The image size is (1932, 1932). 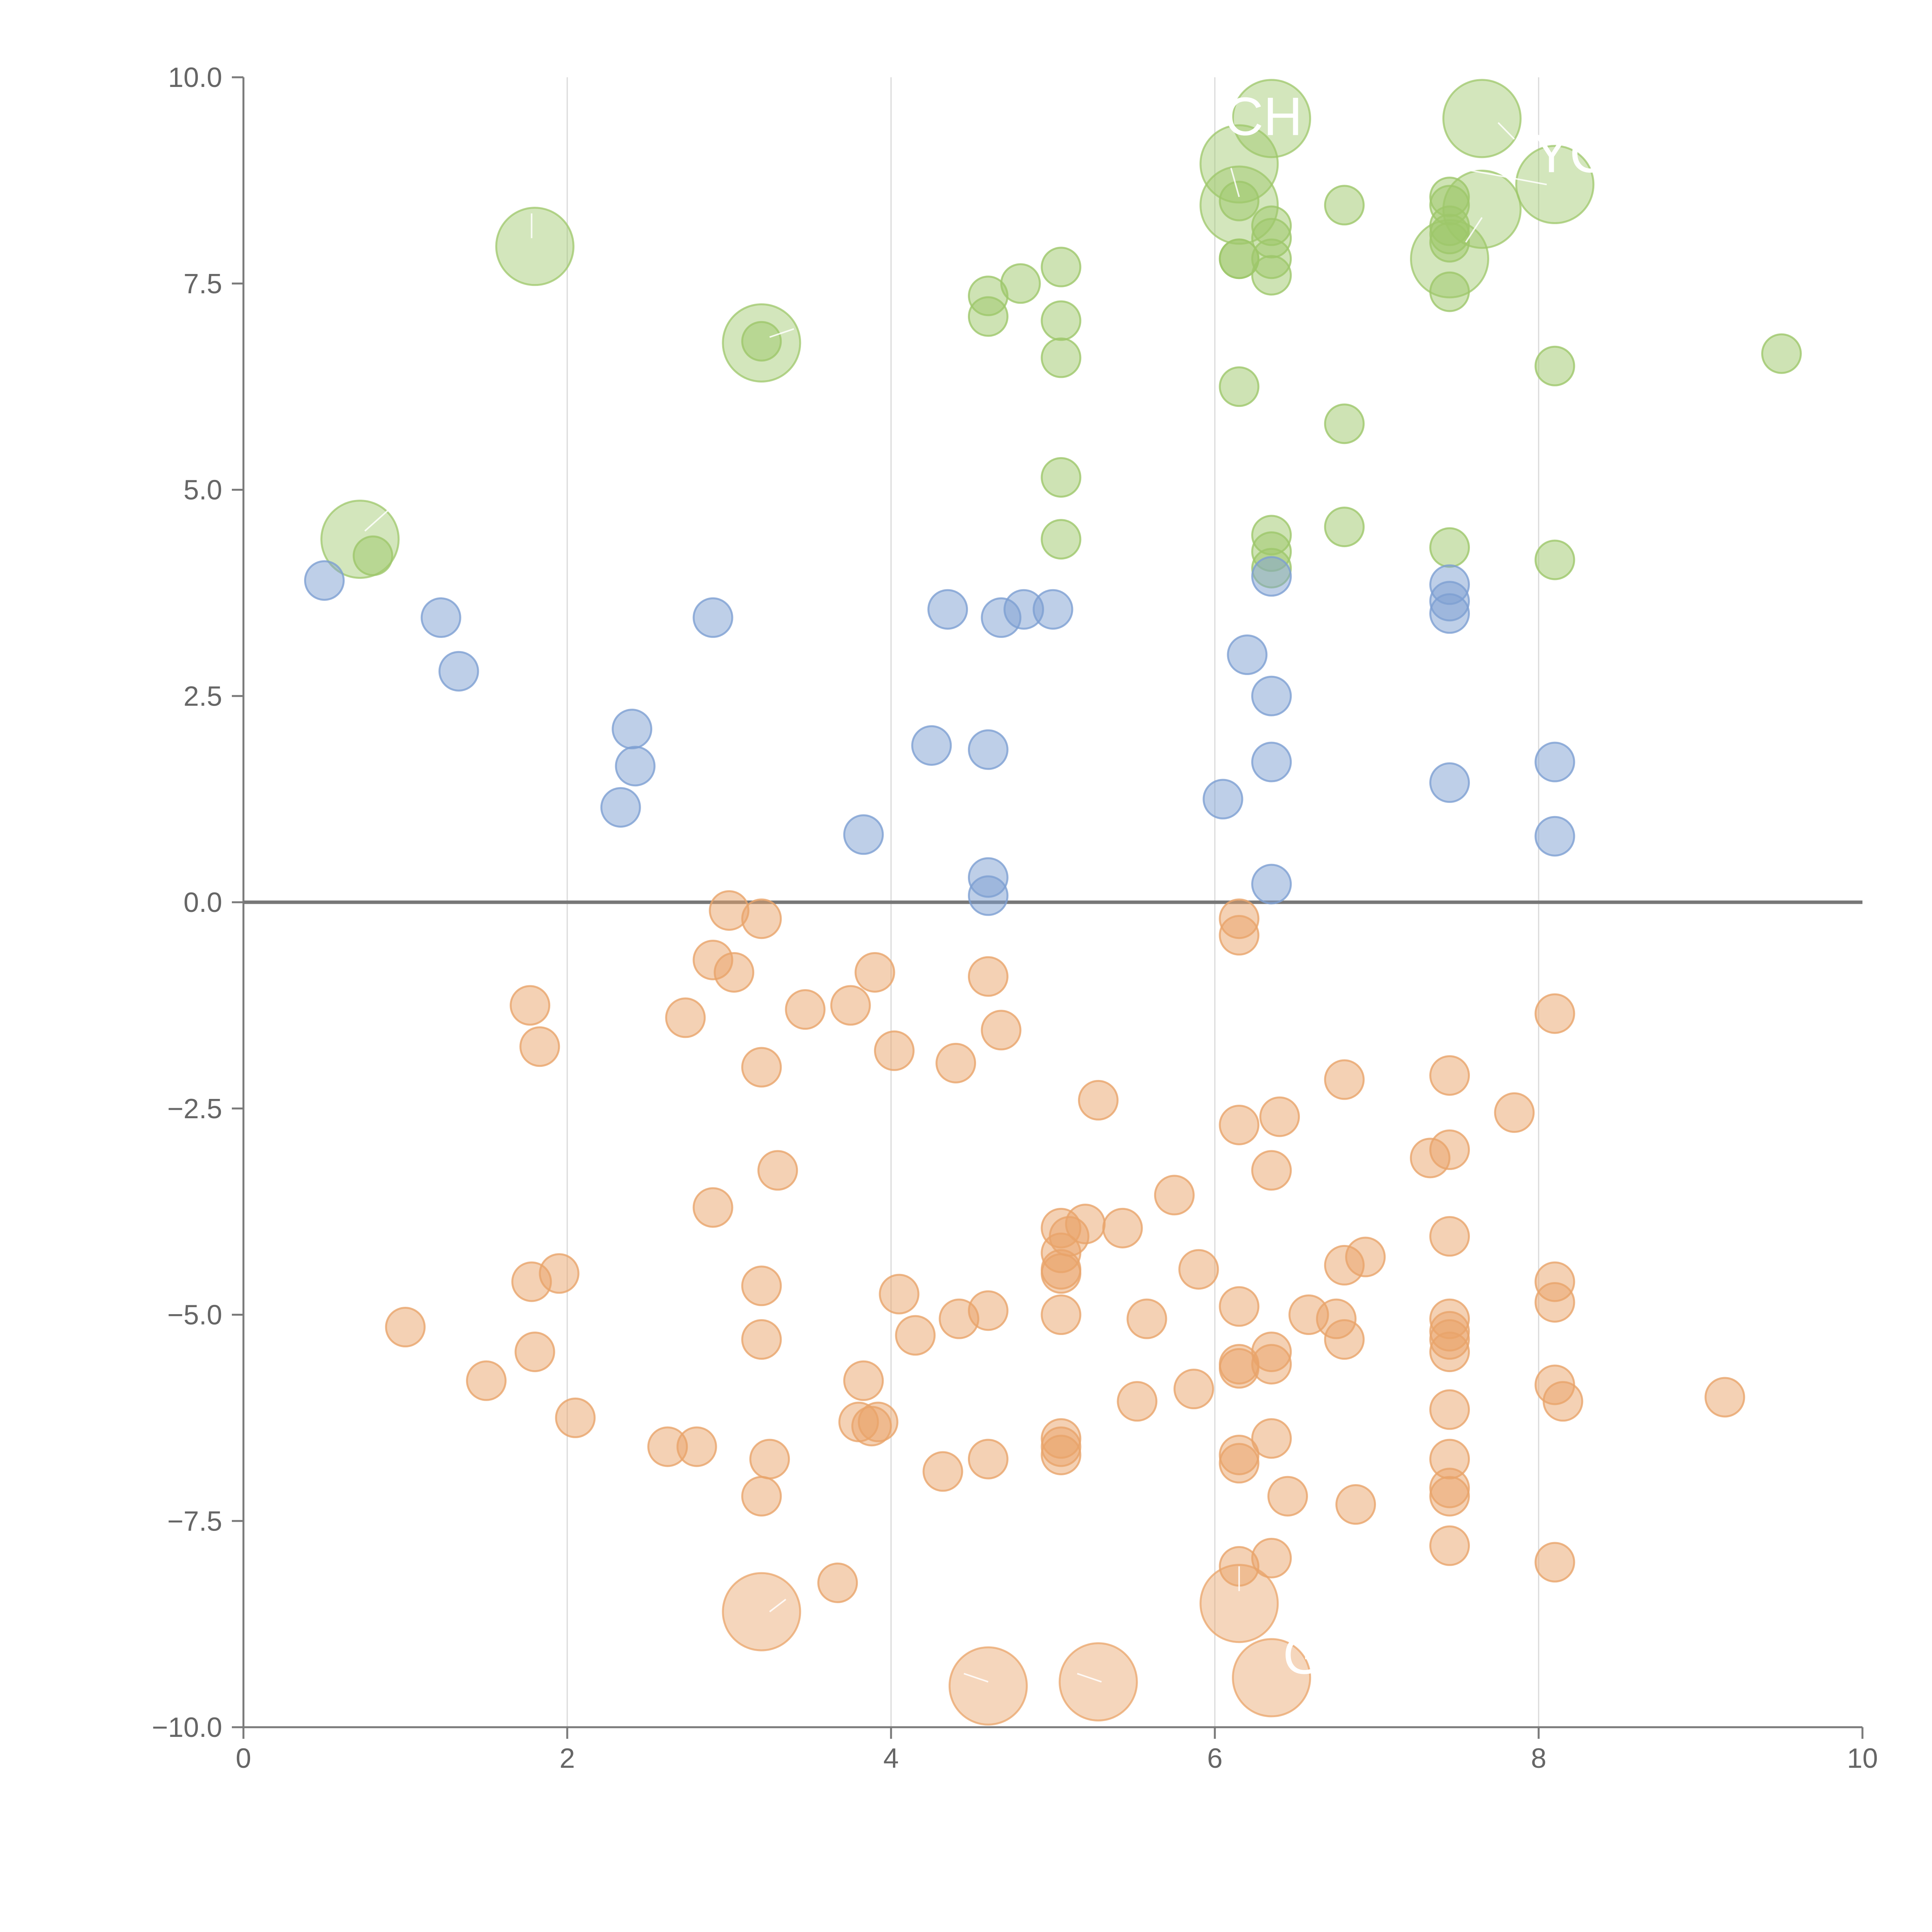 I want to click on x-tick-label: 10, so click(x=1863, y=1758).